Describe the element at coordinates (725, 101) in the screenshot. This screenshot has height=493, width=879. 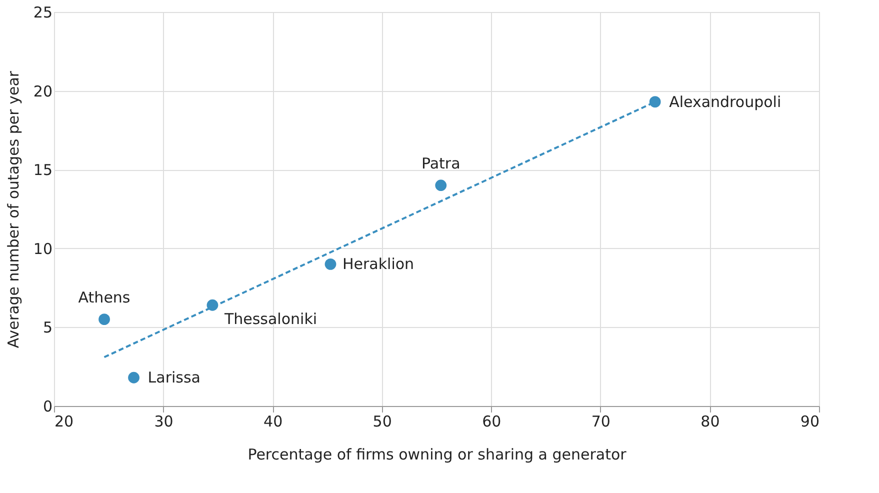
I see `annotation: Alexandroupoli` at that location.